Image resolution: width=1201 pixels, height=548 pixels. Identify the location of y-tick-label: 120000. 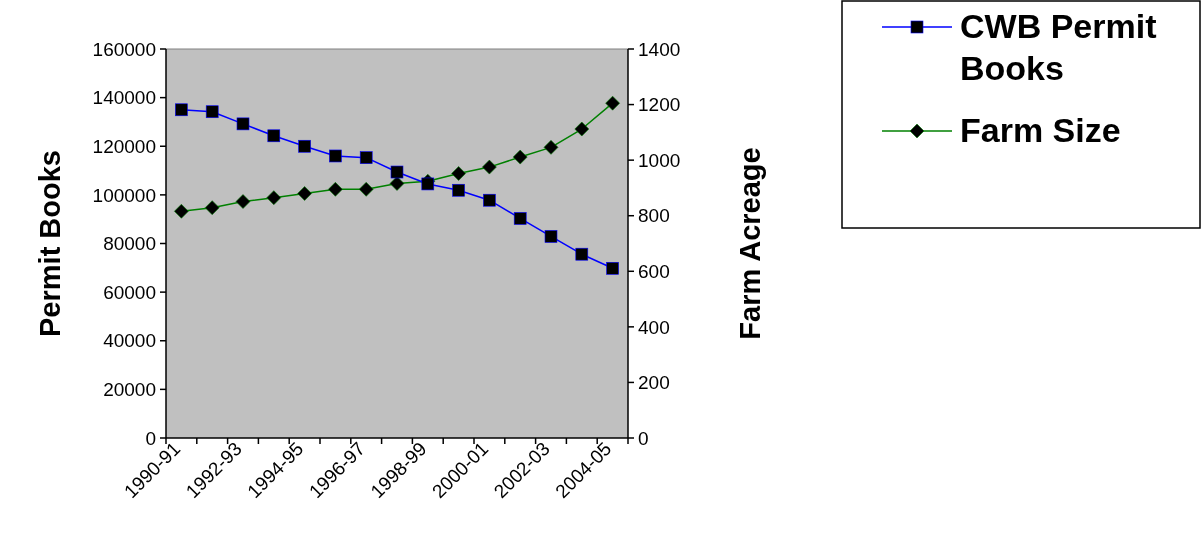
(124, 146).